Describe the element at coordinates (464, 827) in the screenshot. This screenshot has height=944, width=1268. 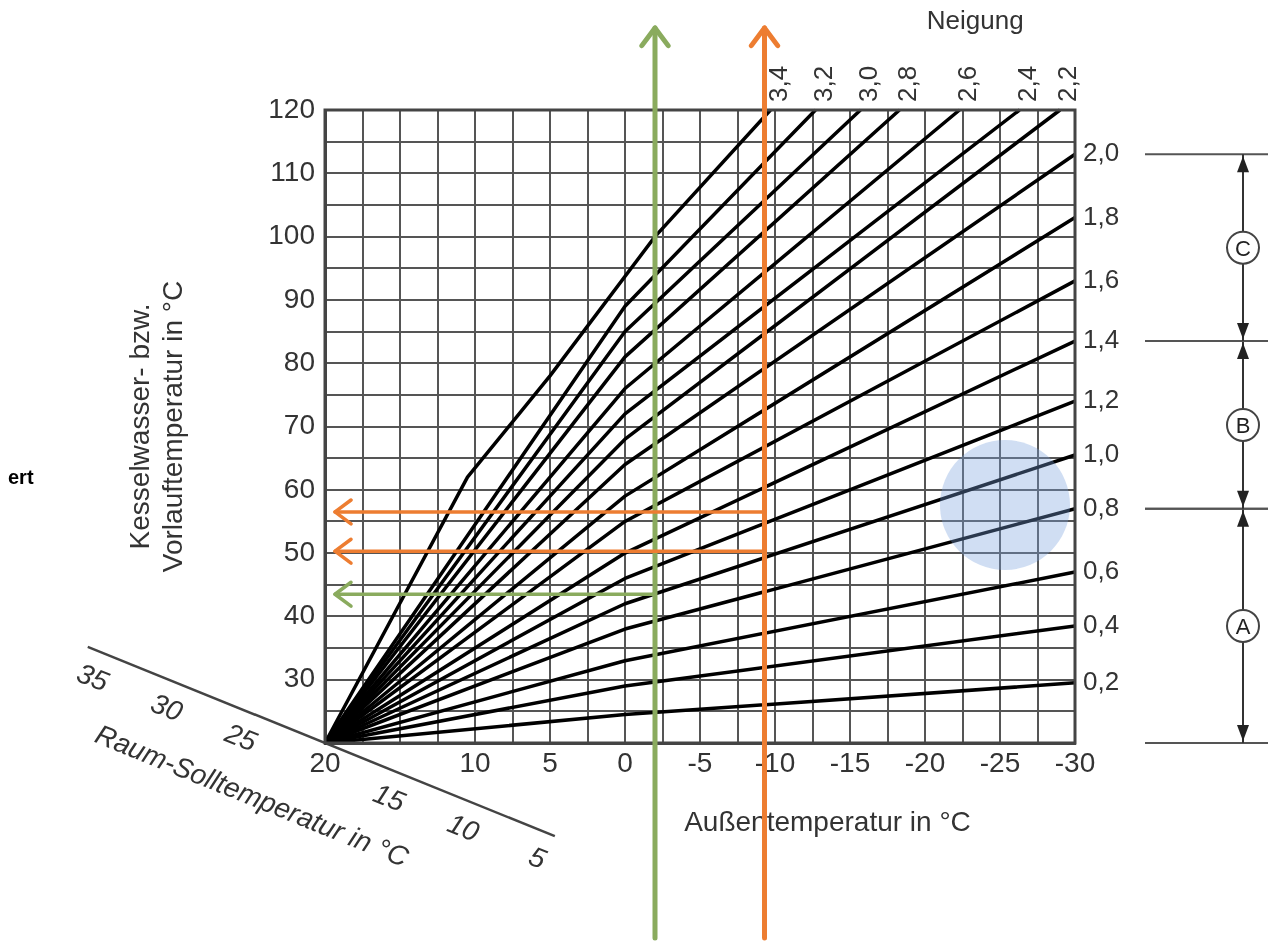
I see `text: 10` at that location.